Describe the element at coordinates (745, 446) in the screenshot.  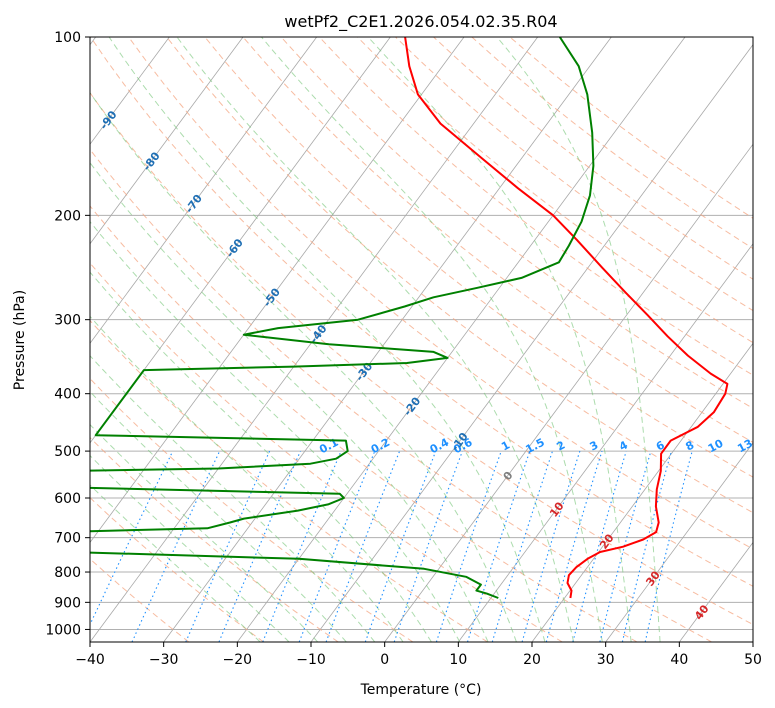
I see `mixing-ratio-label: 13` at that location.